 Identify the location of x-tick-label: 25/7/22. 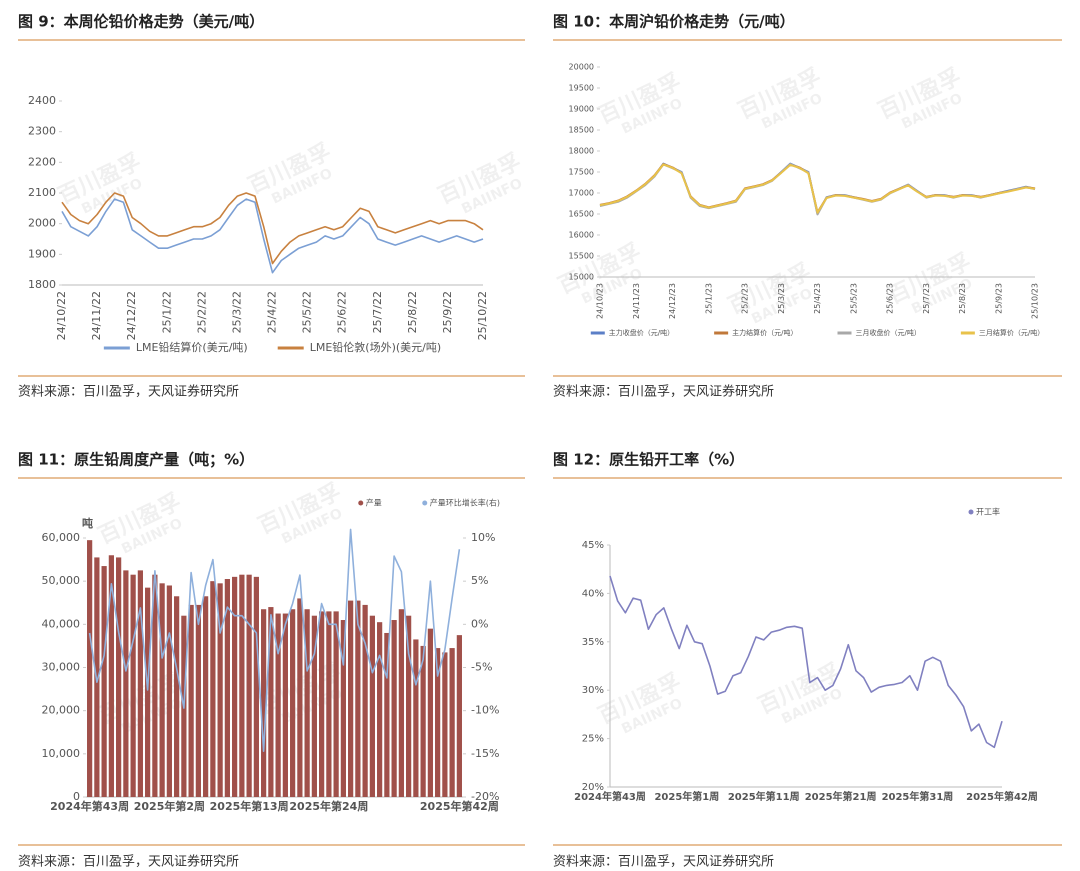
(377, 312).